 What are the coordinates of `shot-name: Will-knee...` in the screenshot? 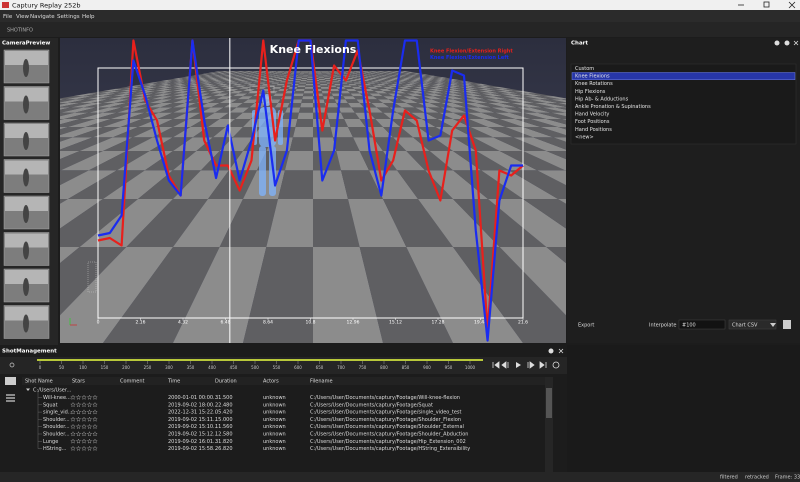 It's located at (57, 398).